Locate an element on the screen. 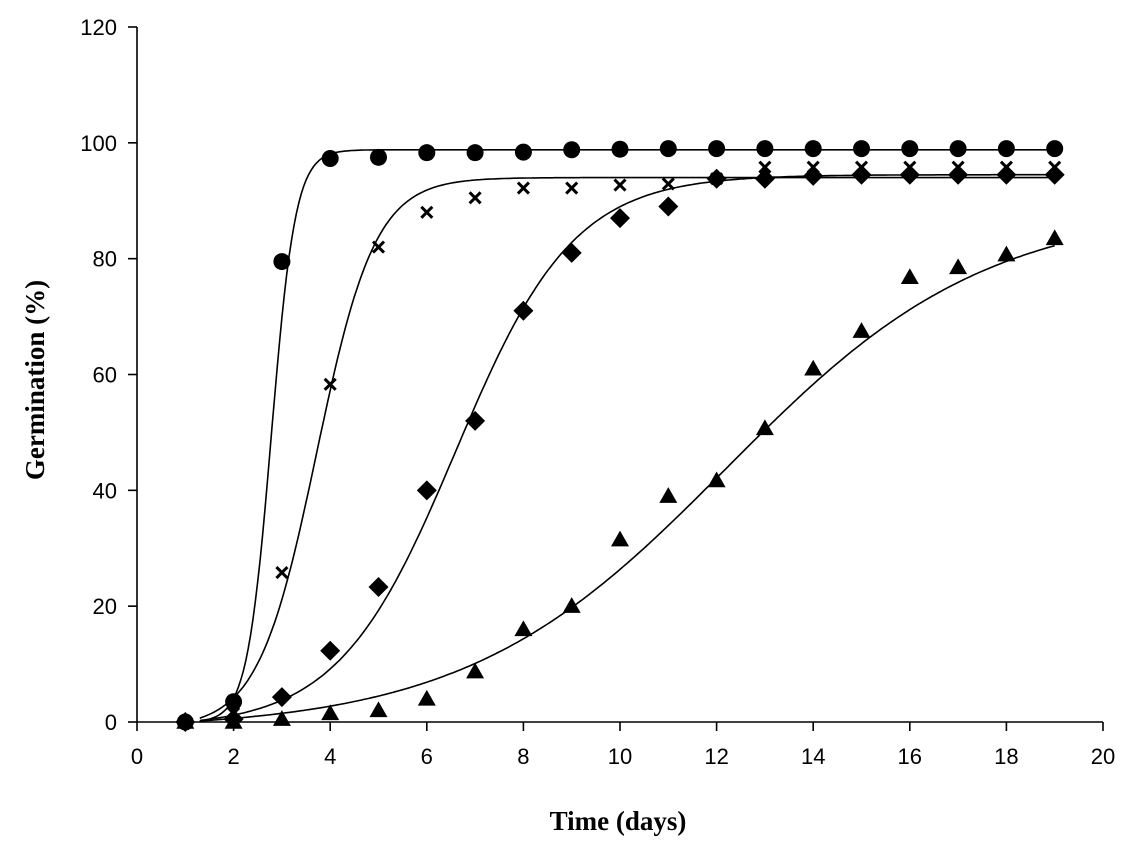 The height and width of the screenshot is (842, 1130). y-axis-title: Germination (%) is located at coordinates (35, 380).